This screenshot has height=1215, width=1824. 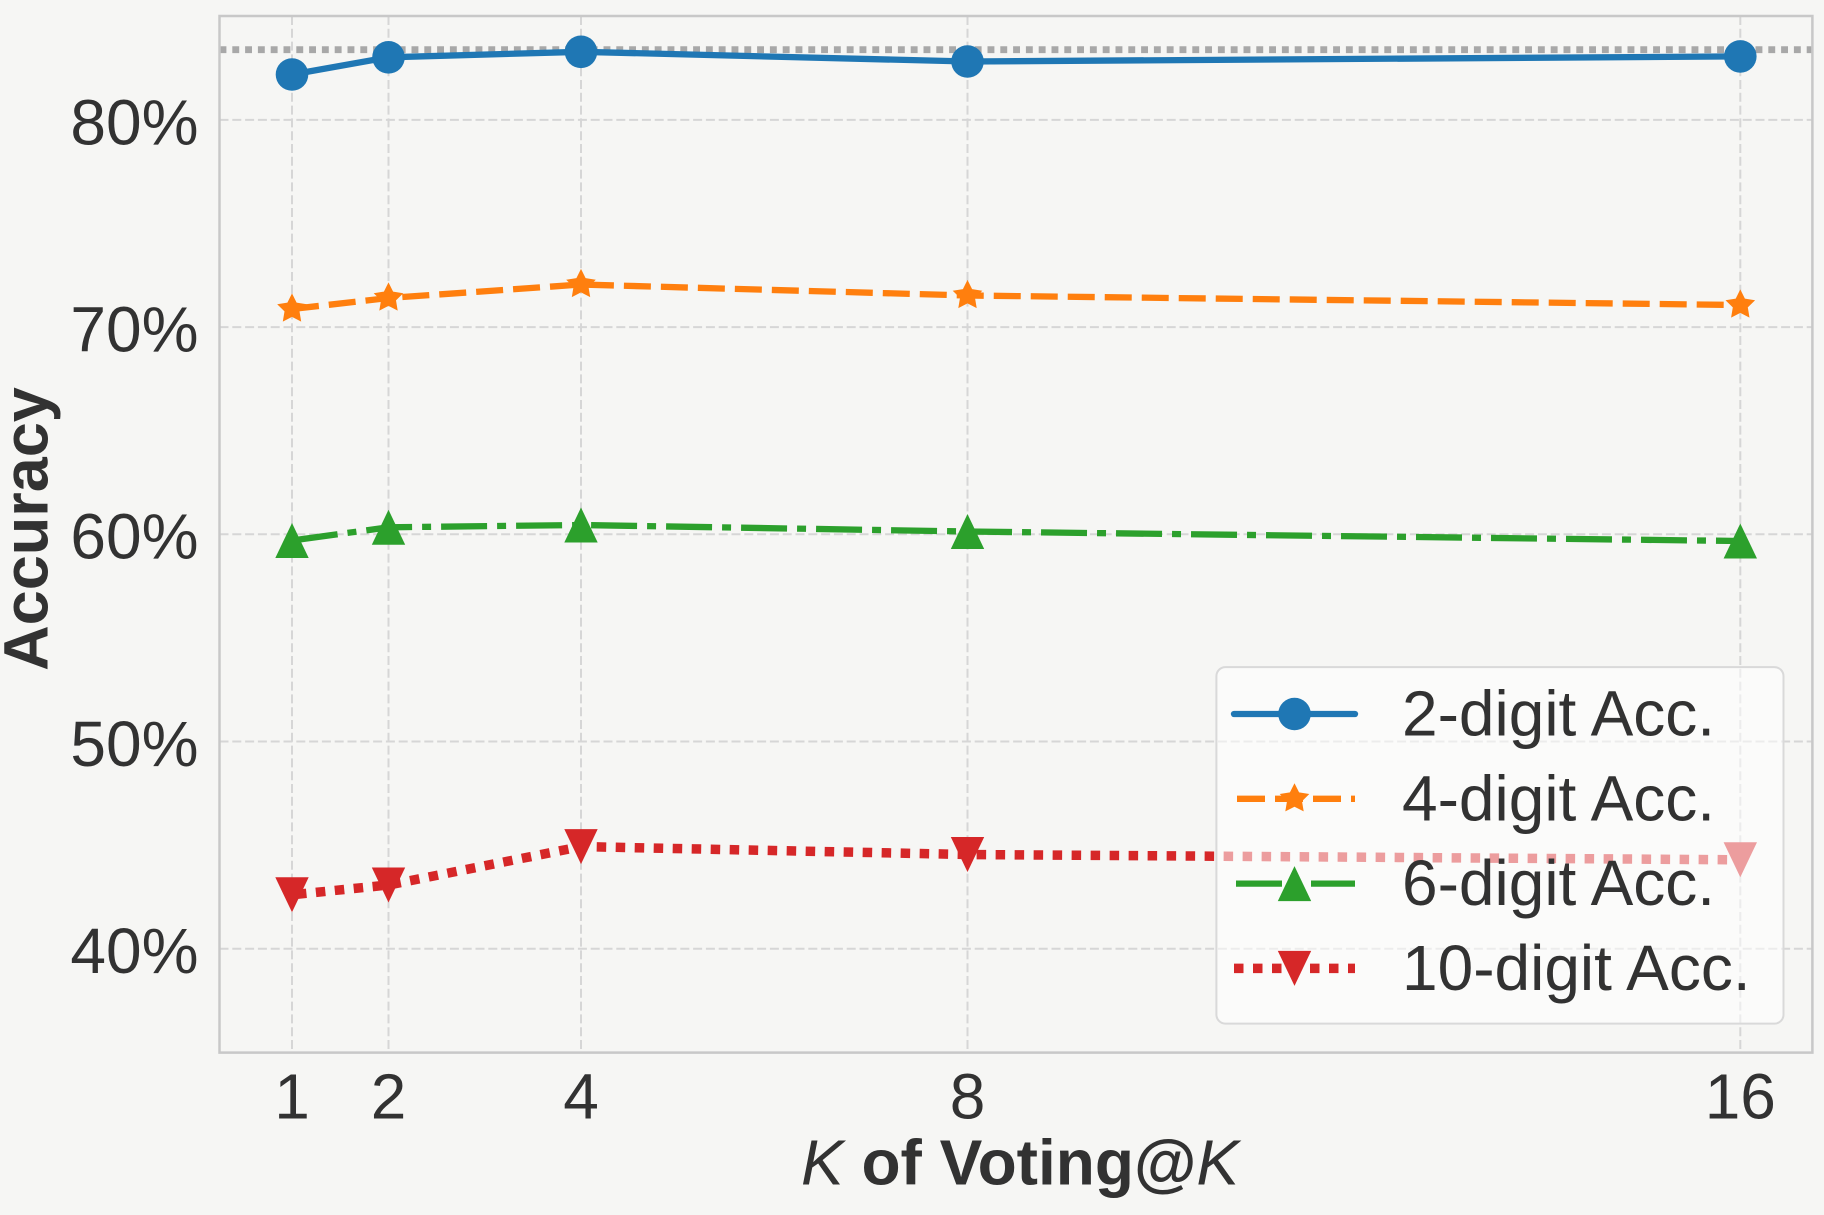 I want to click on svg-text: 4, so click(x=581, y=1097).